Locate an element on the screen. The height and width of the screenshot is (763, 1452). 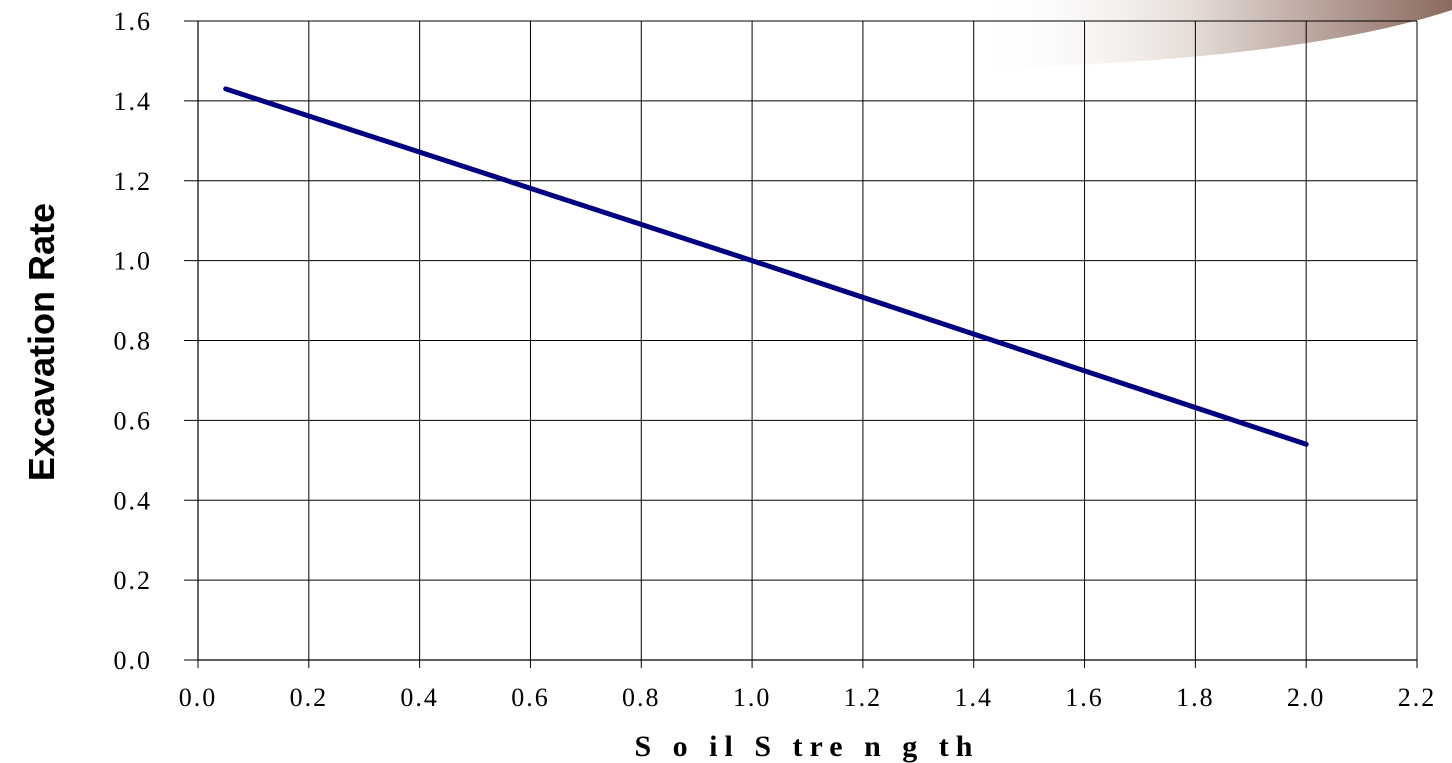
x-tick-label: 0.6 is located at coordinates (530, 697).